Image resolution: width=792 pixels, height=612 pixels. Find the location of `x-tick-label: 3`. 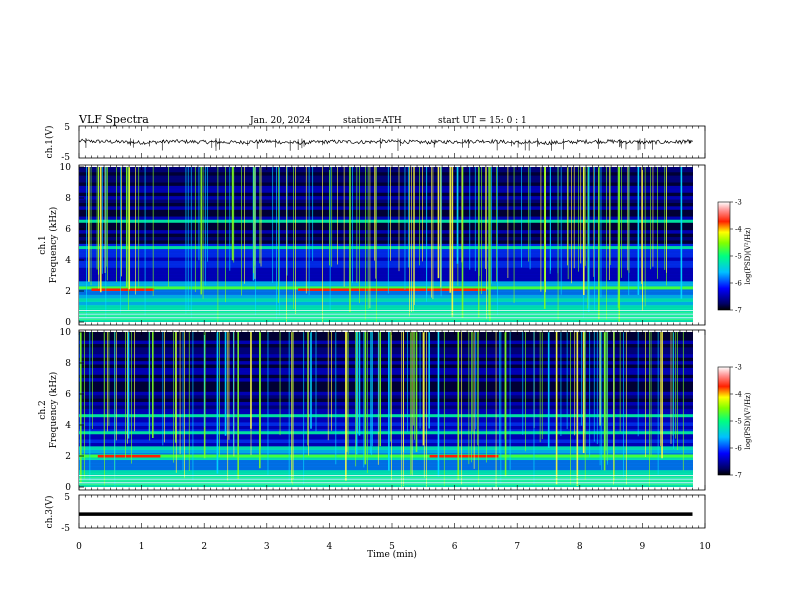

x-tick-label: 3 is located at coordinates (267, 547).